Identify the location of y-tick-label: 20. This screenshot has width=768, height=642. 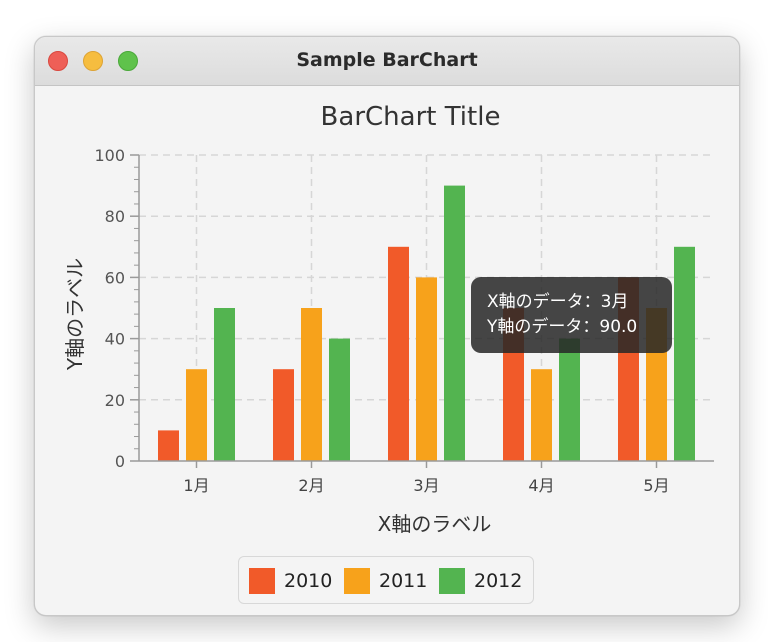
(115, 400).